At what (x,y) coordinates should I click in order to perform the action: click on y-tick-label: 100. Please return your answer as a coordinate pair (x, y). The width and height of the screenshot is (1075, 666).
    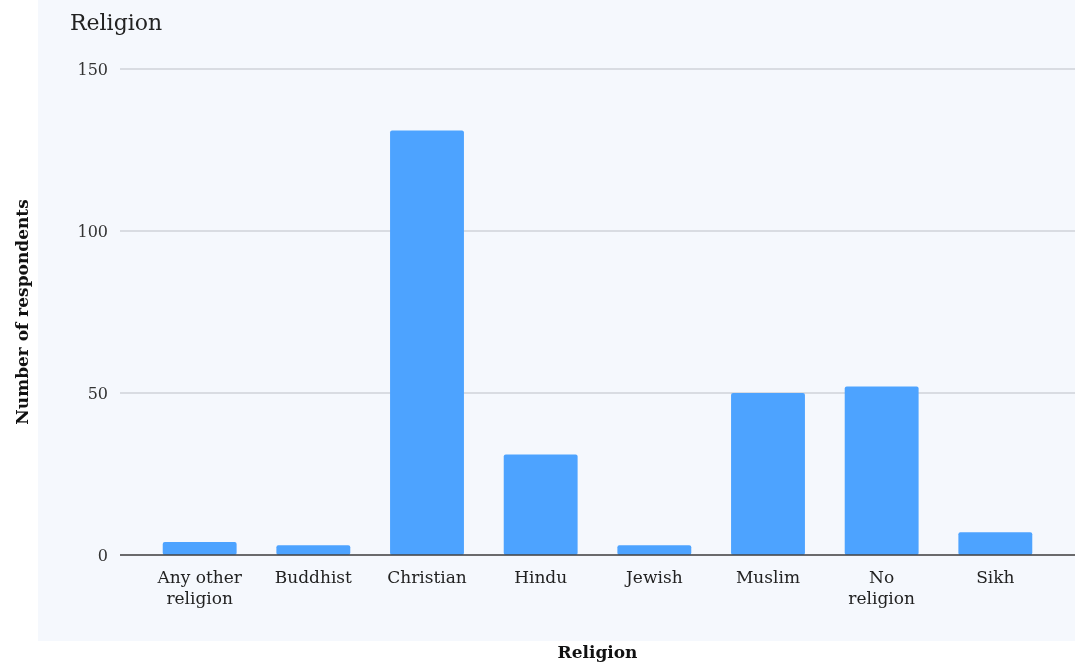
    Looking at the image, I should click on (92, 231).